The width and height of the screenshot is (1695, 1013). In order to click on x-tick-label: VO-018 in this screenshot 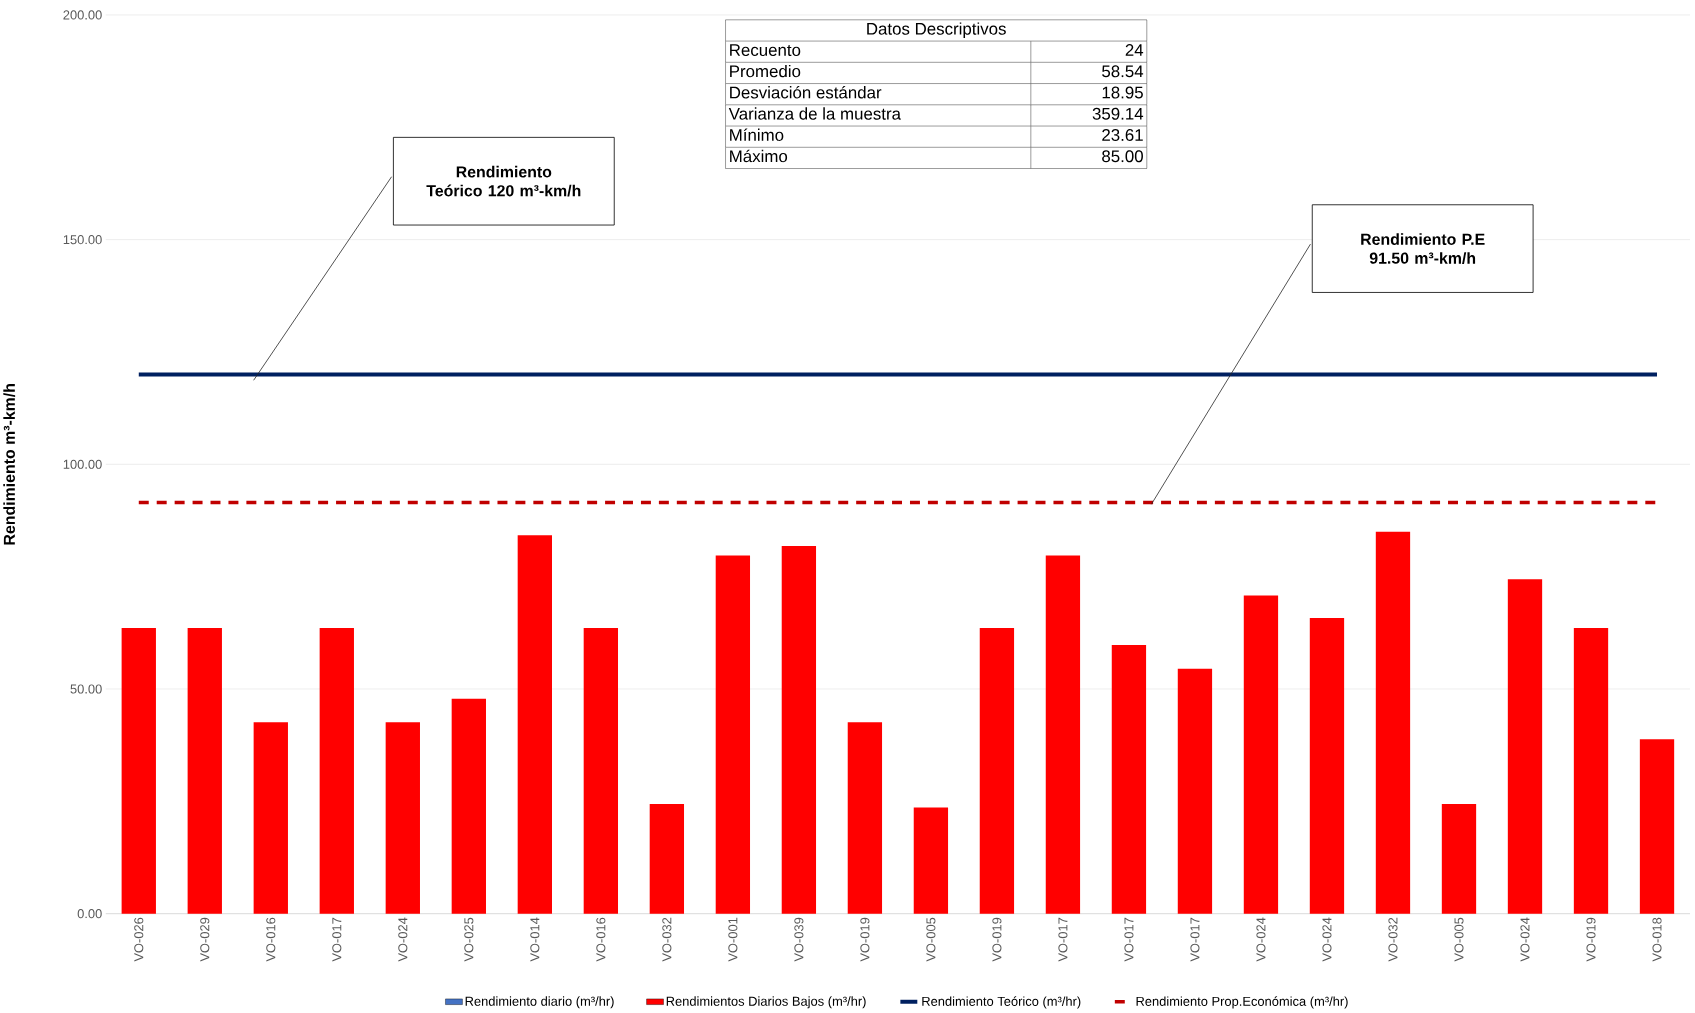, I will do `click(1657, 939)`.